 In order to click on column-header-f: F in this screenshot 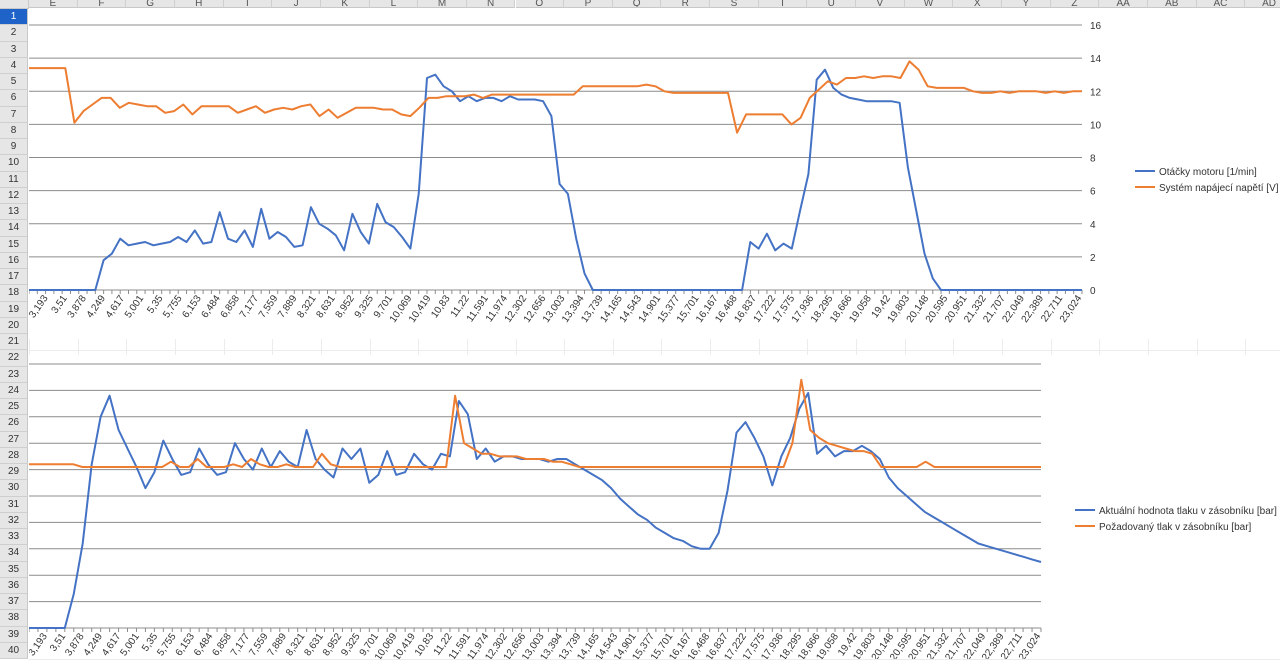, I will do `click(102, 4)`.